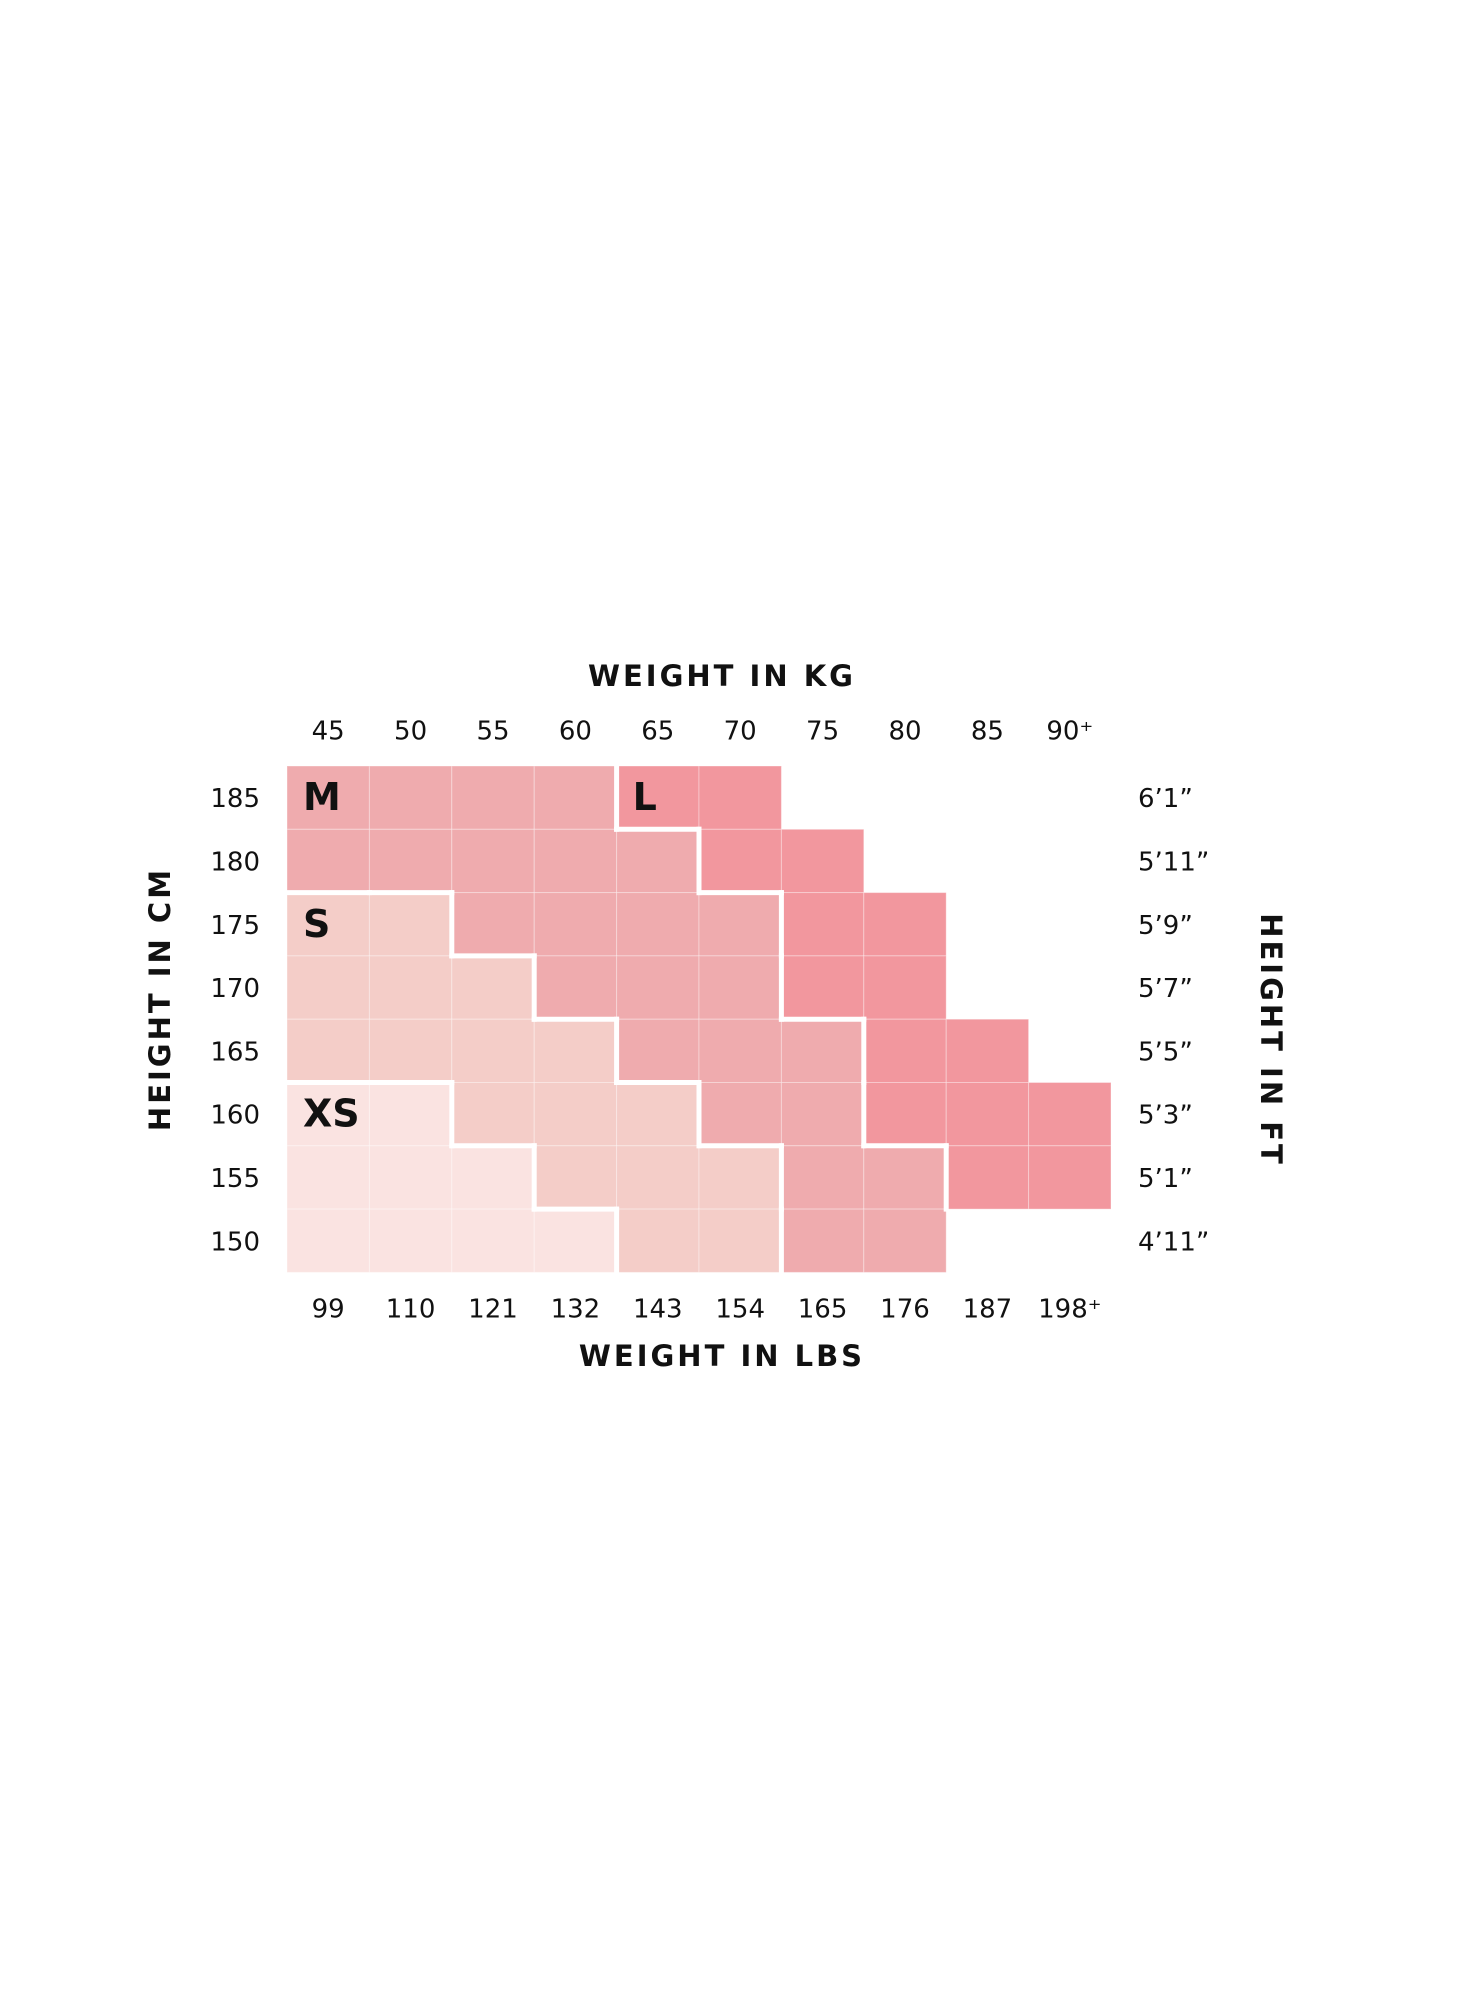  What do you see at coordinates (235, 926) in the screenshot?
I see `cm-label: 175` at bounding box center [235, 926].